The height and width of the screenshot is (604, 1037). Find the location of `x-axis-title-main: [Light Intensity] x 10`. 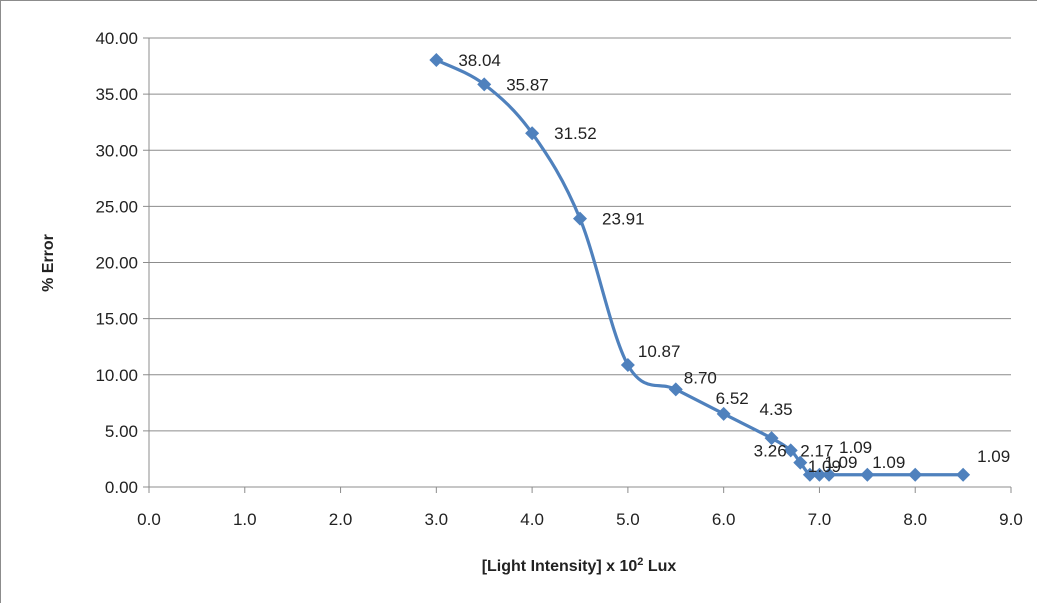

x-axis-title-main: [Light Intensity] x 10 is located at coordinates (560, 566).